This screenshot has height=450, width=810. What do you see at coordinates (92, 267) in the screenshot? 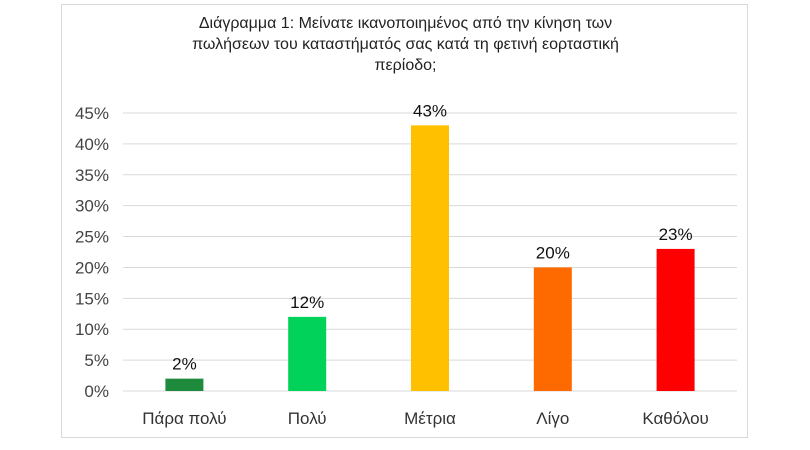
I see `y-tick-label-4: 20%` at bounding box center [92, 267].